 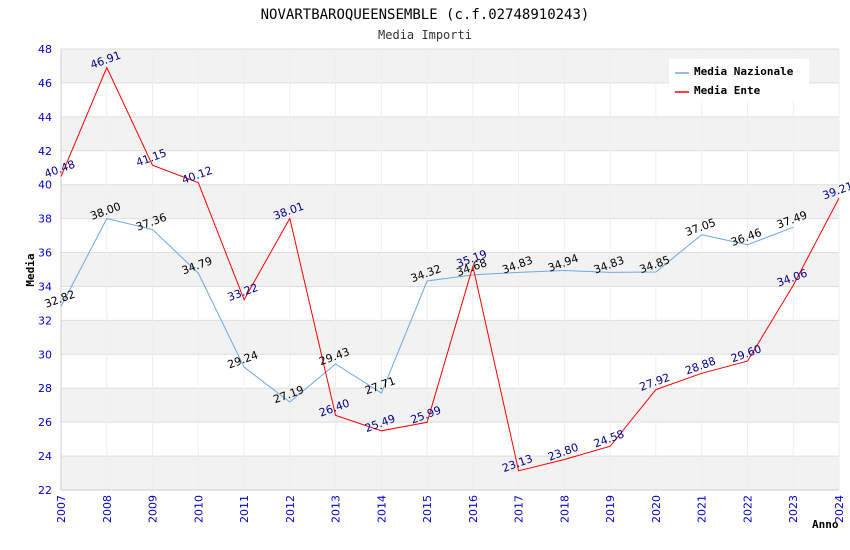 I want to click on y-tick-label: 24, so click(x=45, y=456).